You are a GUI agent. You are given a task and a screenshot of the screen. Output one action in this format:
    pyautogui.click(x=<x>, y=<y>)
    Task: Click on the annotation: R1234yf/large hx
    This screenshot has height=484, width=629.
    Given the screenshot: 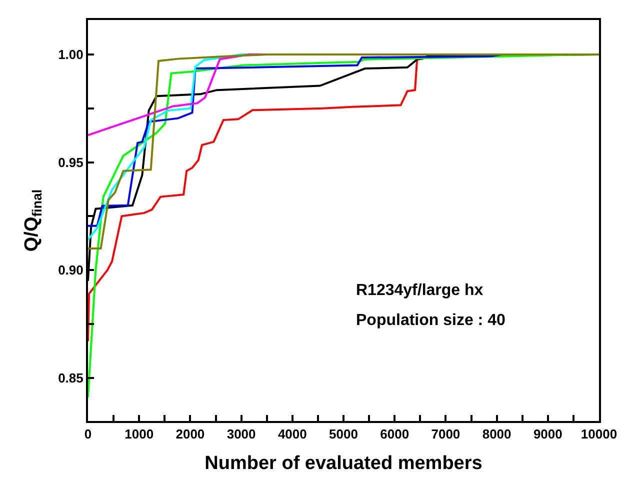 What is the action you would take?
    pyautogui.click(x=420, y=290)
    